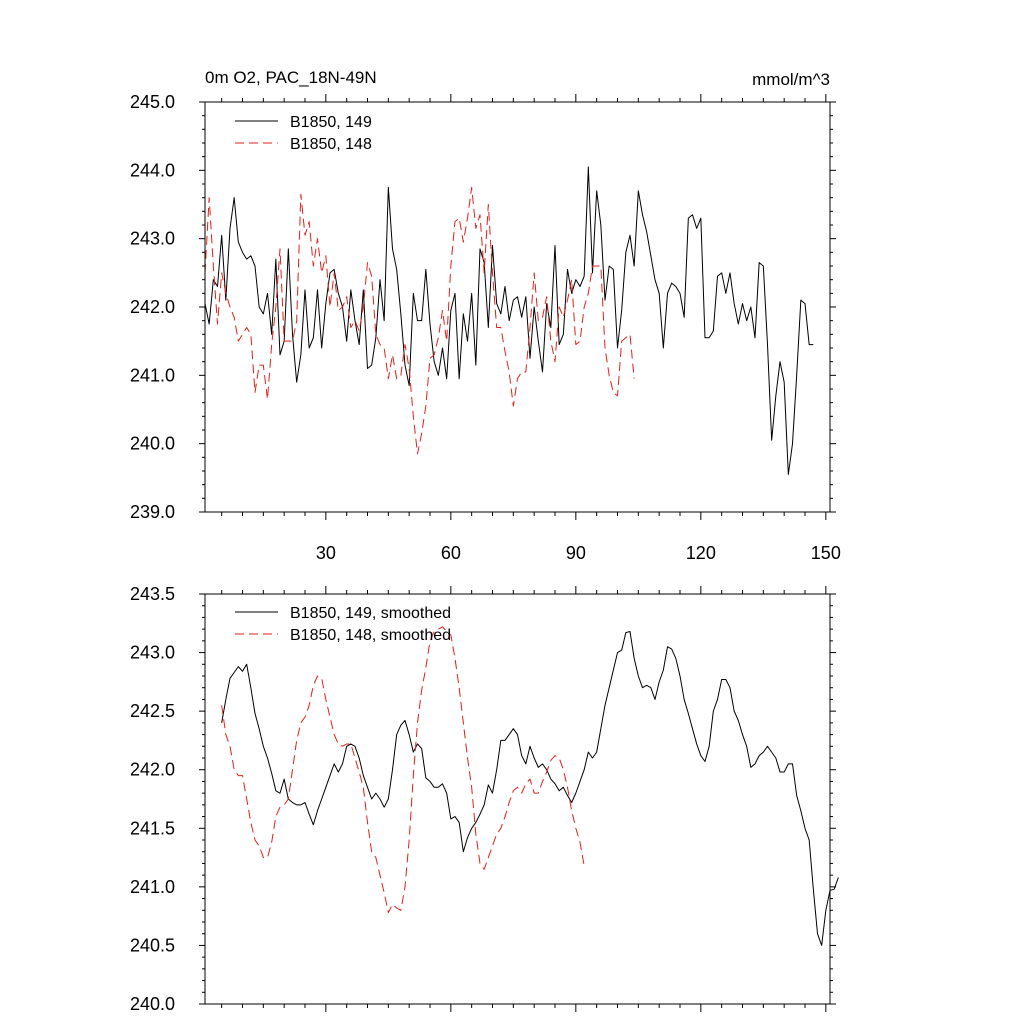 This screenshot has width=1024, height=1024. What do you see at coordinates (152, 594) in the screenshot?
I see `y-tick-label: 243.5` at bounding box center [152, 594].